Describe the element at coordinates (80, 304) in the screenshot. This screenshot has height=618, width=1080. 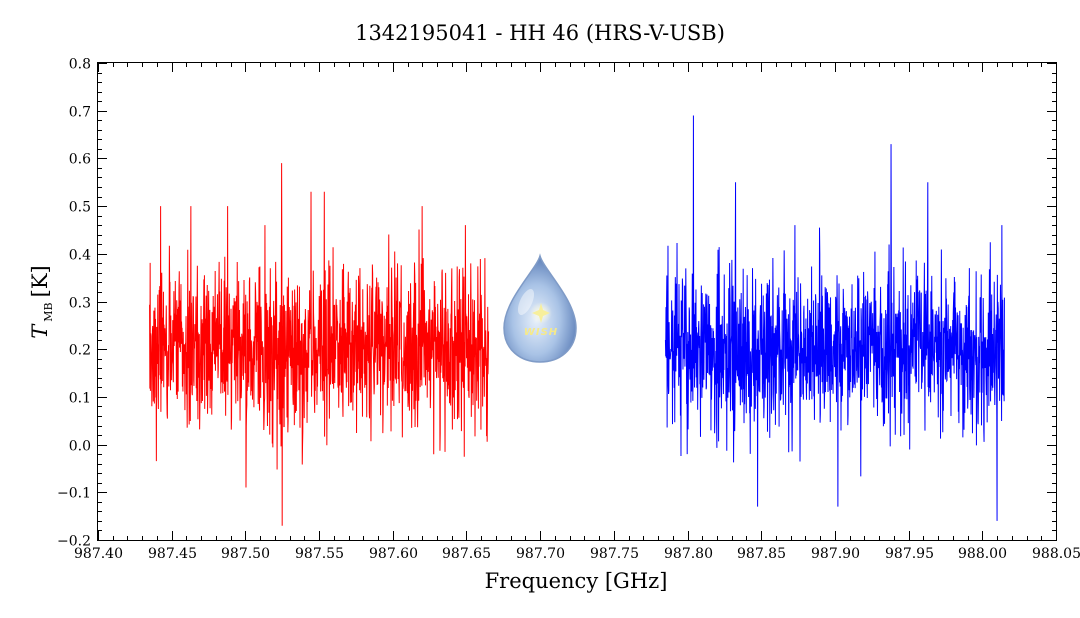
I see `y-tick-label: 0.3` at that location.